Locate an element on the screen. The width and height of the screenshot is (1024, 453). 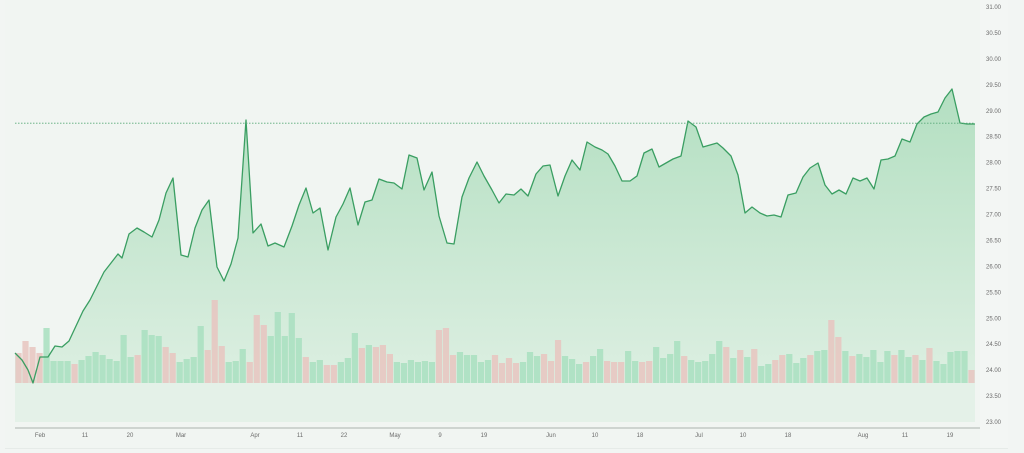
x-tick-label: 20 is located at coordinates (130, 436).